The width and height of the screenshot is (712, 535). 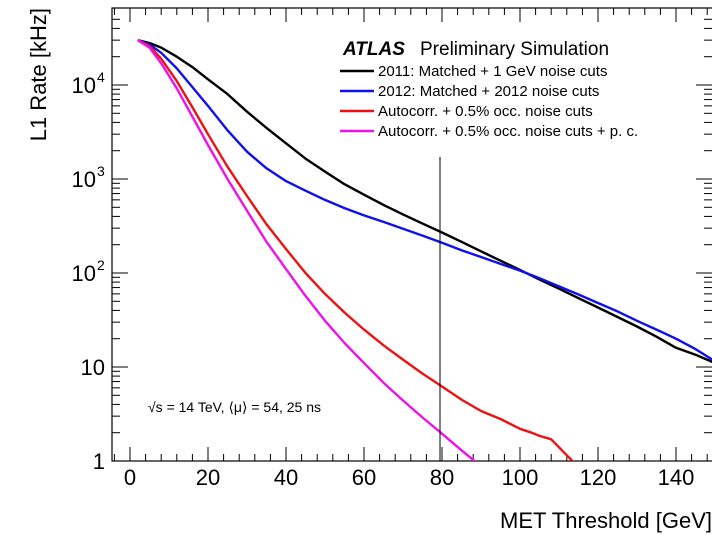 What do you see at coordinates (409, 477) in the screenshot?
I see `x-axis-tick-labels: 0 20 40 60 80 100 120 140` at bounding box center [409, 477].